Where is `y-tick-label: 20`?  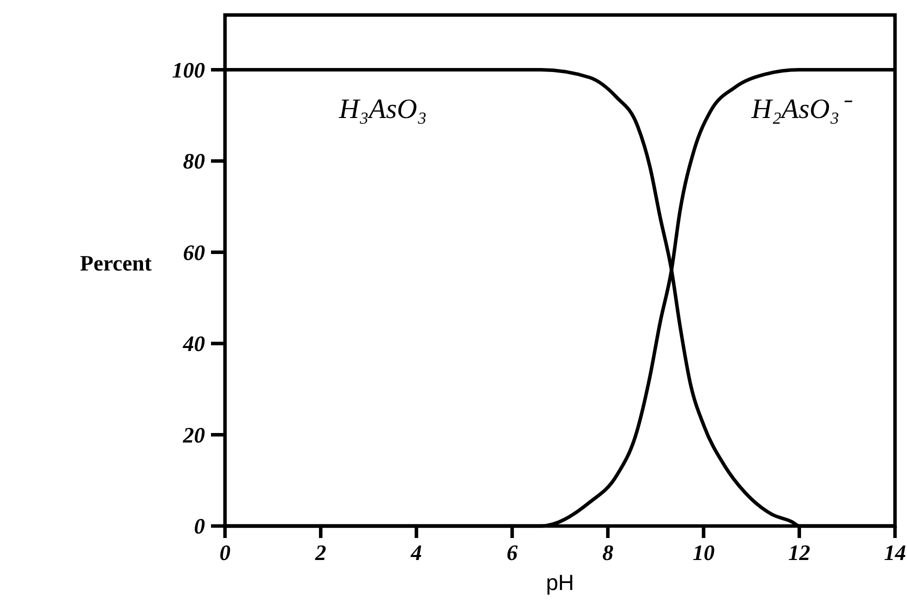
y-tick-label: 20 is located at coordinates (193, 435).